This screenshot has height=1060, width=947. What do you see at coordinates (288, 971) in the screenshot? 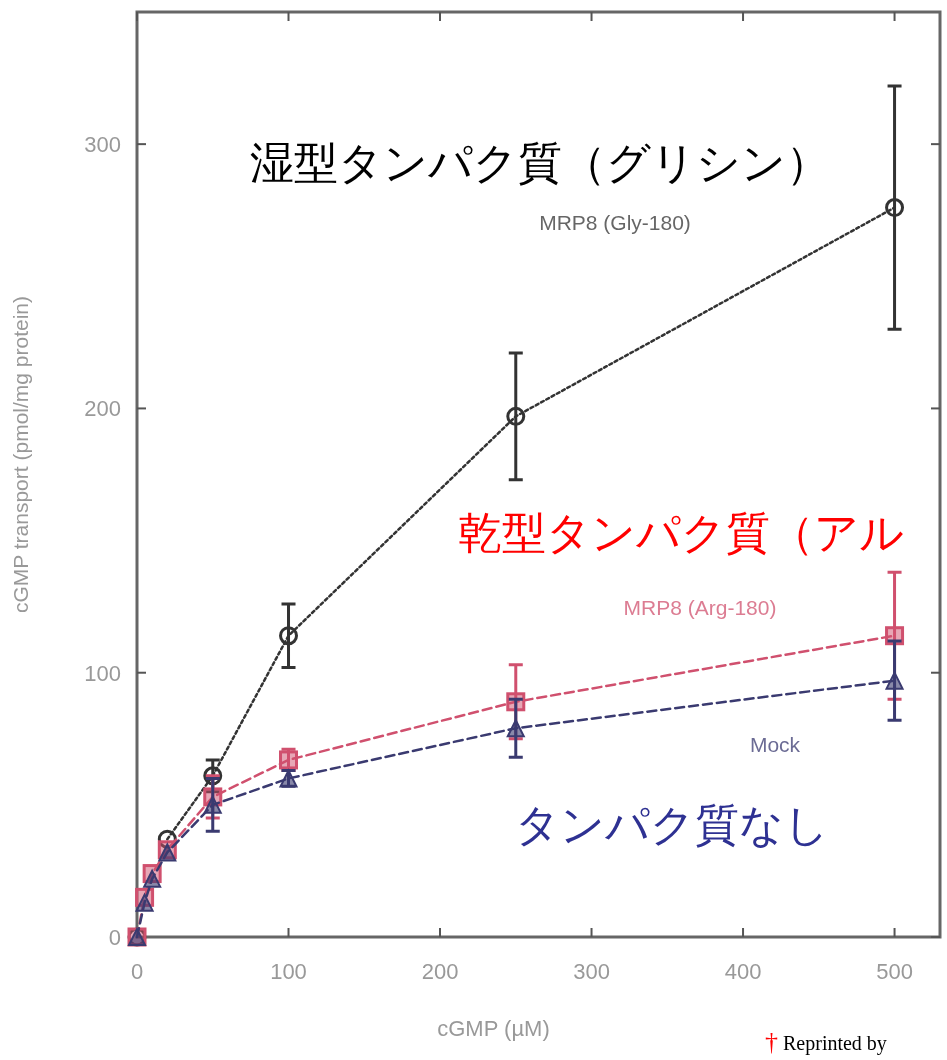
I see `x-tick-label: 100` at bounding box center [288, 971].